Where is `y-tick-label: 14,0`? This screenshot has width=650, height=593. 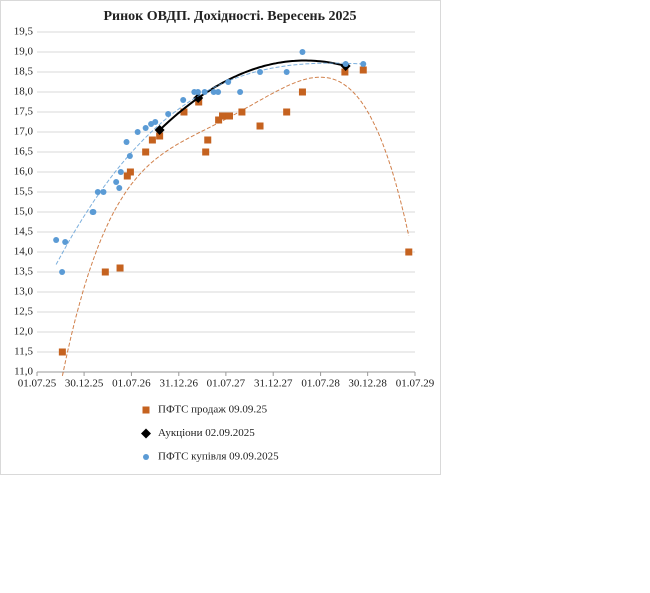 y-tick-label: 14,0 is located at coordinates (24, 252).